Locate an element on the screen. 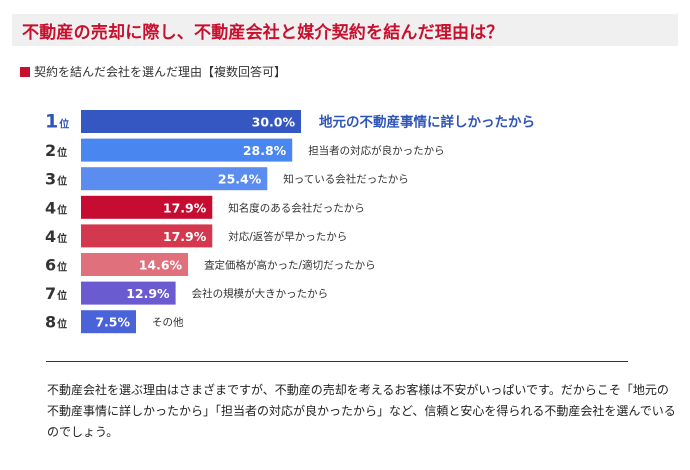 This screenshot has height=470, width=690. rank-number: 1 is located at coordinates (51, 122).